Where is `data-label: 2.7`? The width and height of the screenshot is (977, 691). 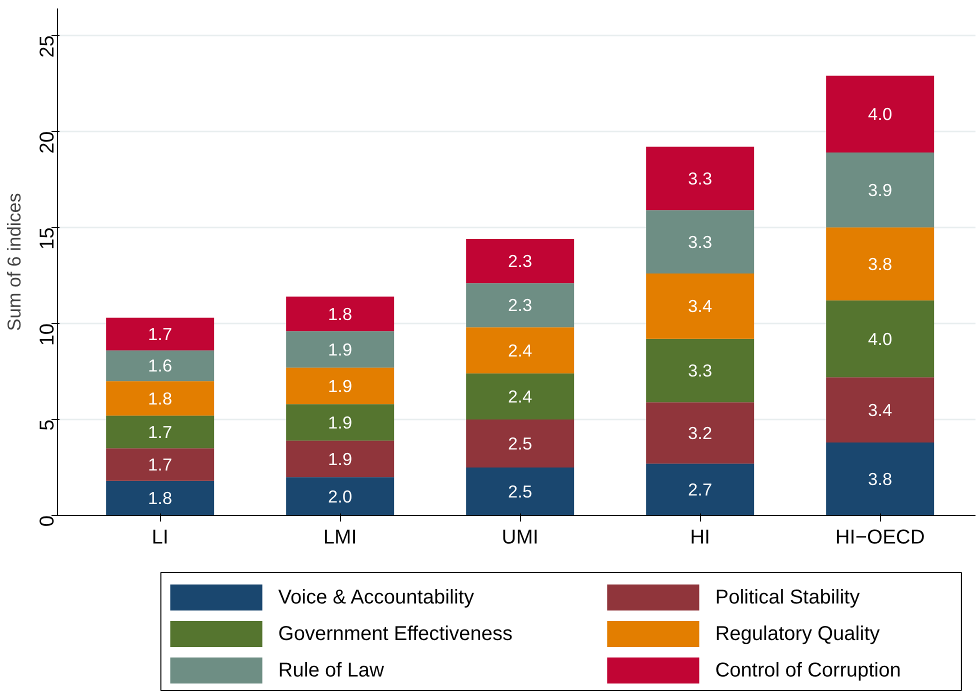
data-label: 2.7 is located at coordinates (700, 490).